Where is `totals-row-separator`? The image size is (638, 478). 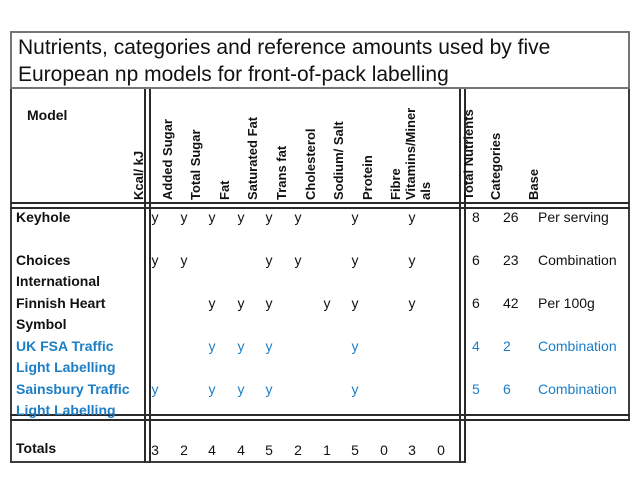
totals-row-separator is located at coordinates (320, 417).